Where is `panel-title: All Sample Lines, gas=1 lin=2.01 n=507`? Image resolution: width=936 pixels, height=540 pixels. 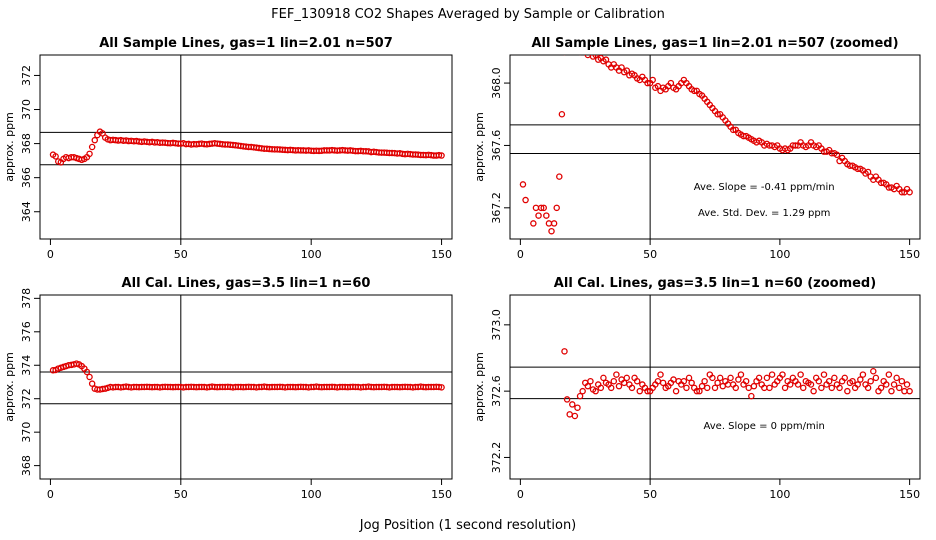
panel-title: All Sample Lines, gas=1 lin=2.01 n=507 is located at coordinates (246, 43).